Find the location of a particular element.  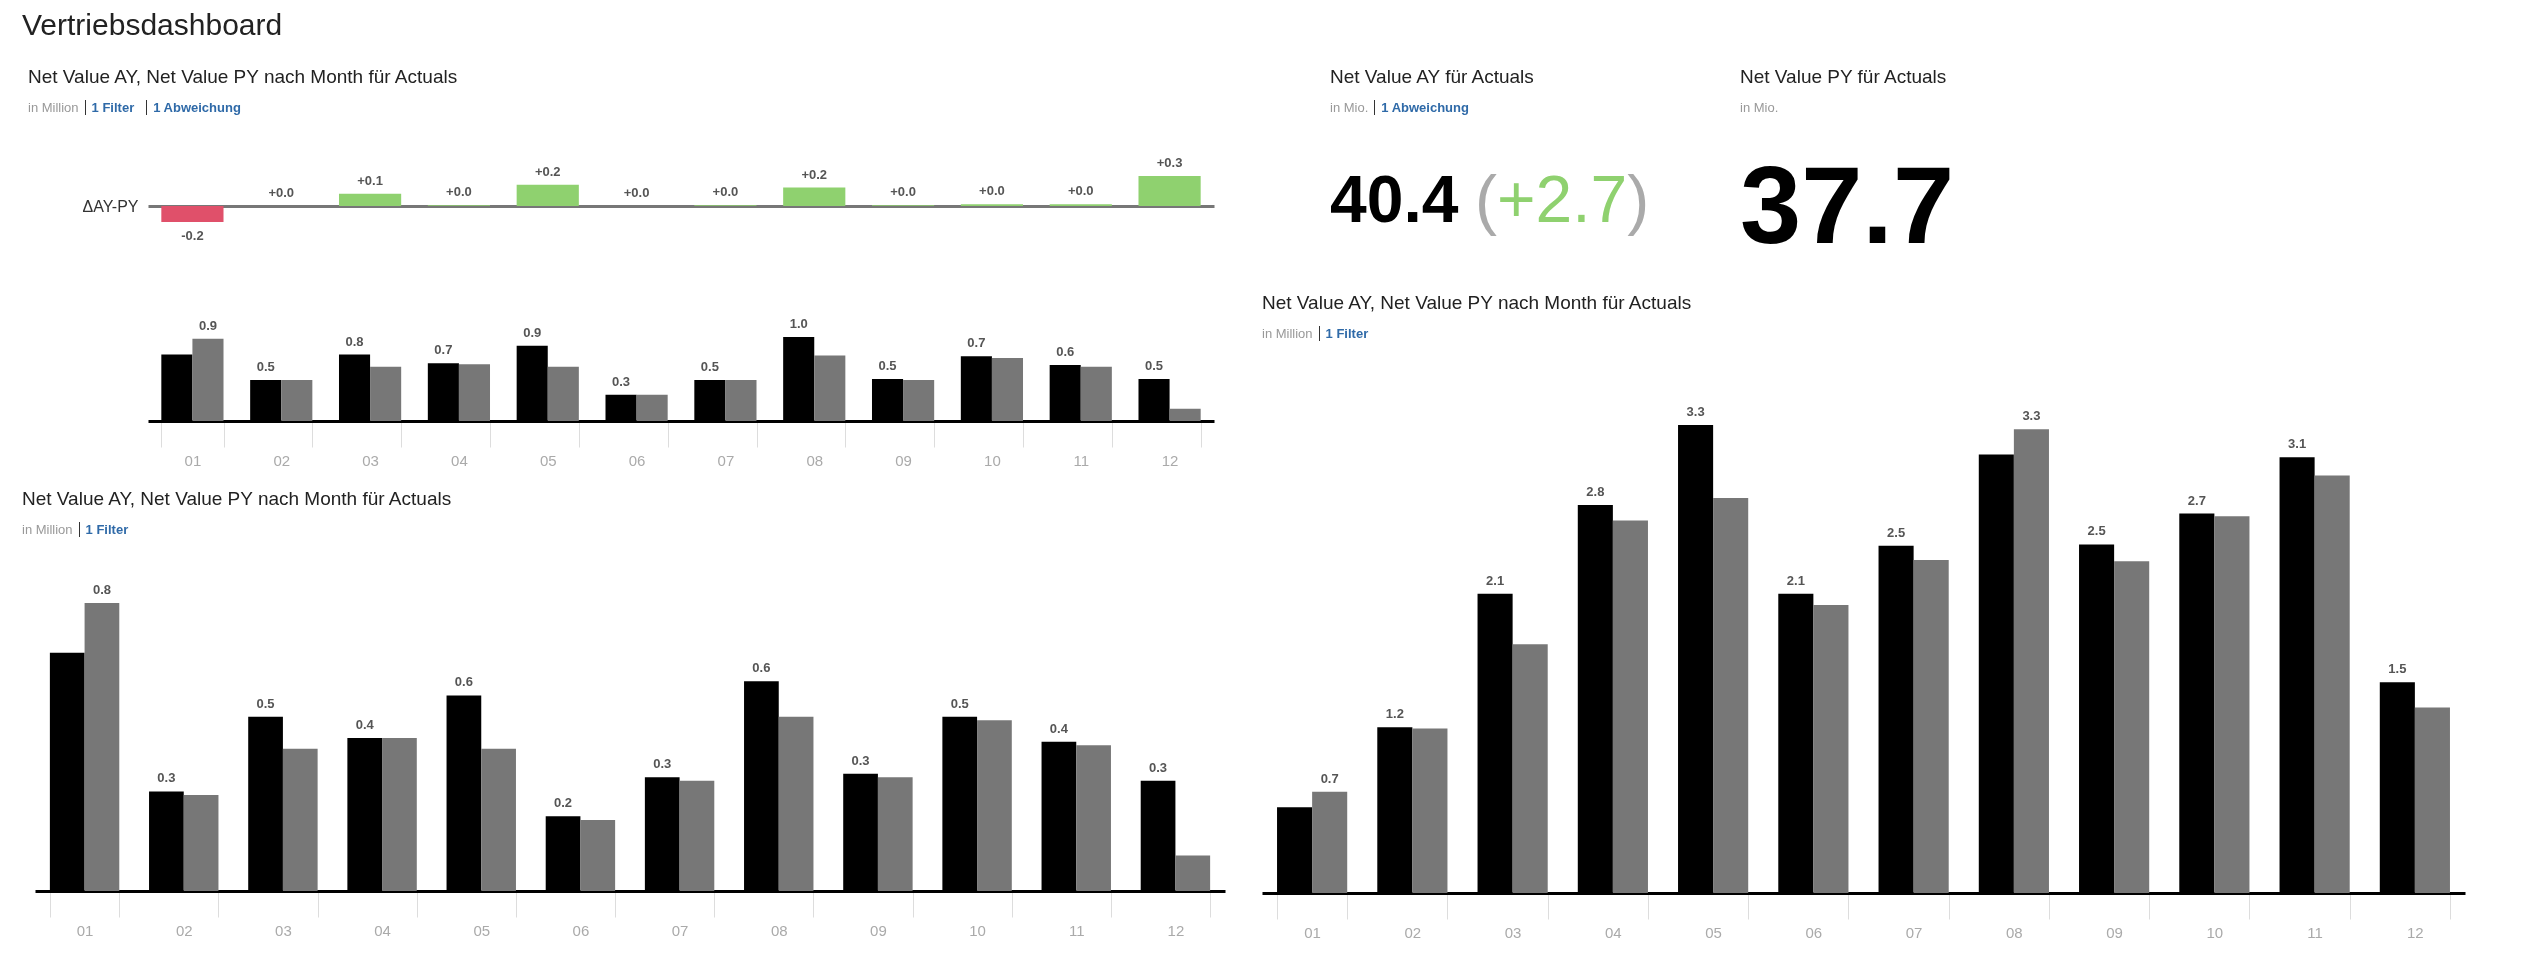

x-tick-label: 10 is located at coordinates (992, 460).